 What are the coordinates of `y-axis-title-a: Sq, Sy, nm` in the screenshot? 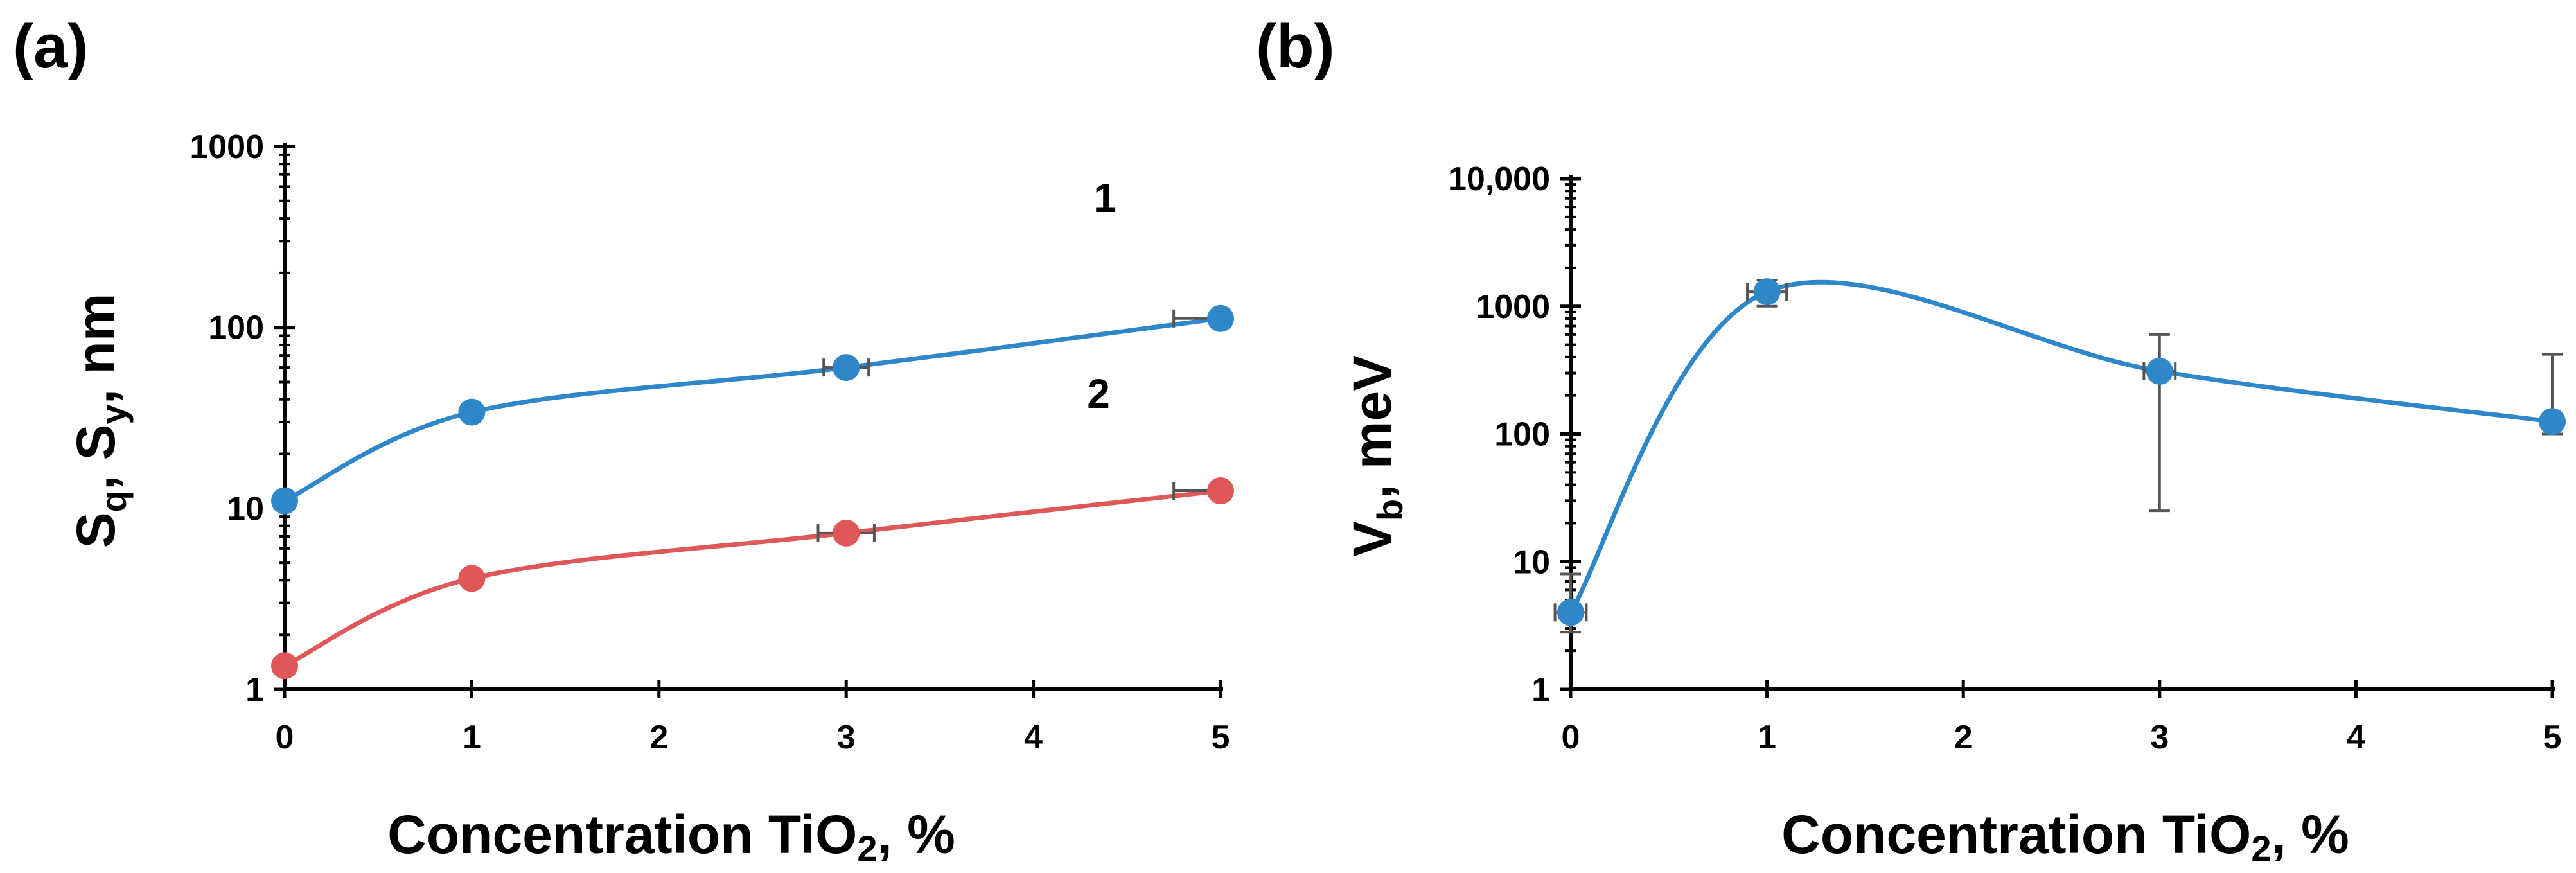 It's located at (100, 421).